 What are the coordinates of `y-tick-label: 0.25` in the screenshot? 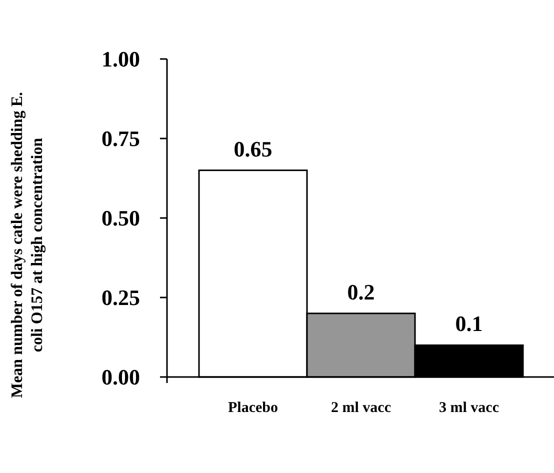 It's located at (121, 297).